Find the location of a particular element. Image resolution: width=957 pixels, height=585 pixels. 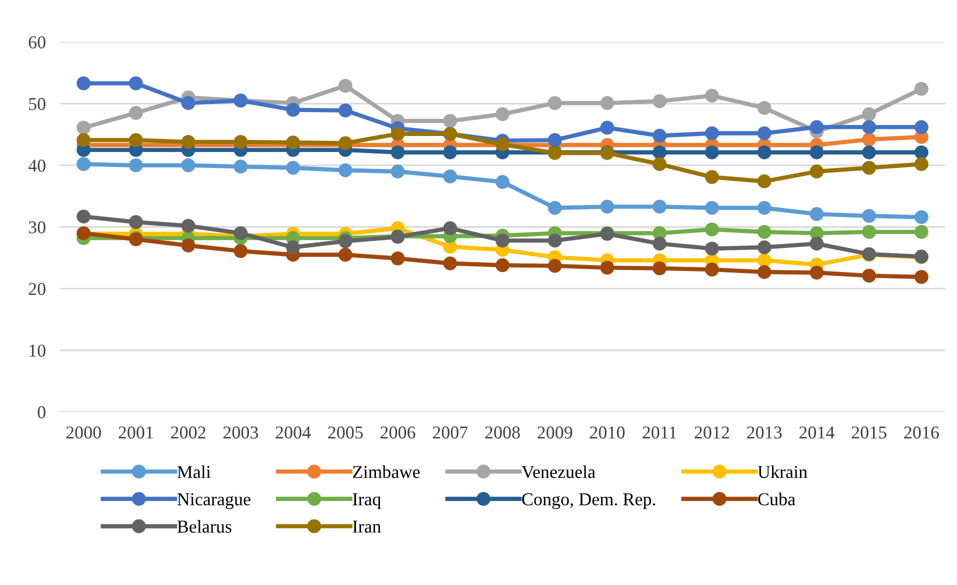

x-tick-label: 2010 is located at coordinates (607, 432).